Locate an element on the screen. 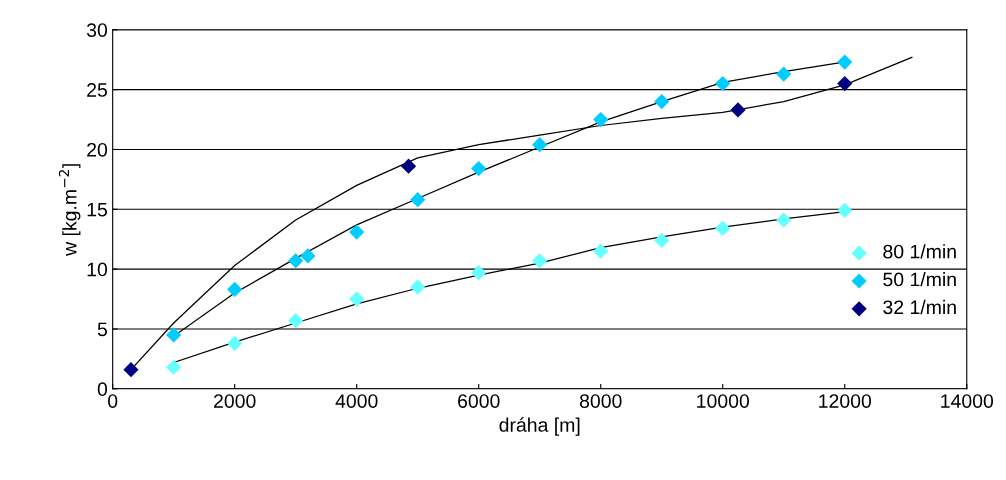 The image size is (1006, 480). x-tick-label: 4000 is located at coordinates (356, 401).